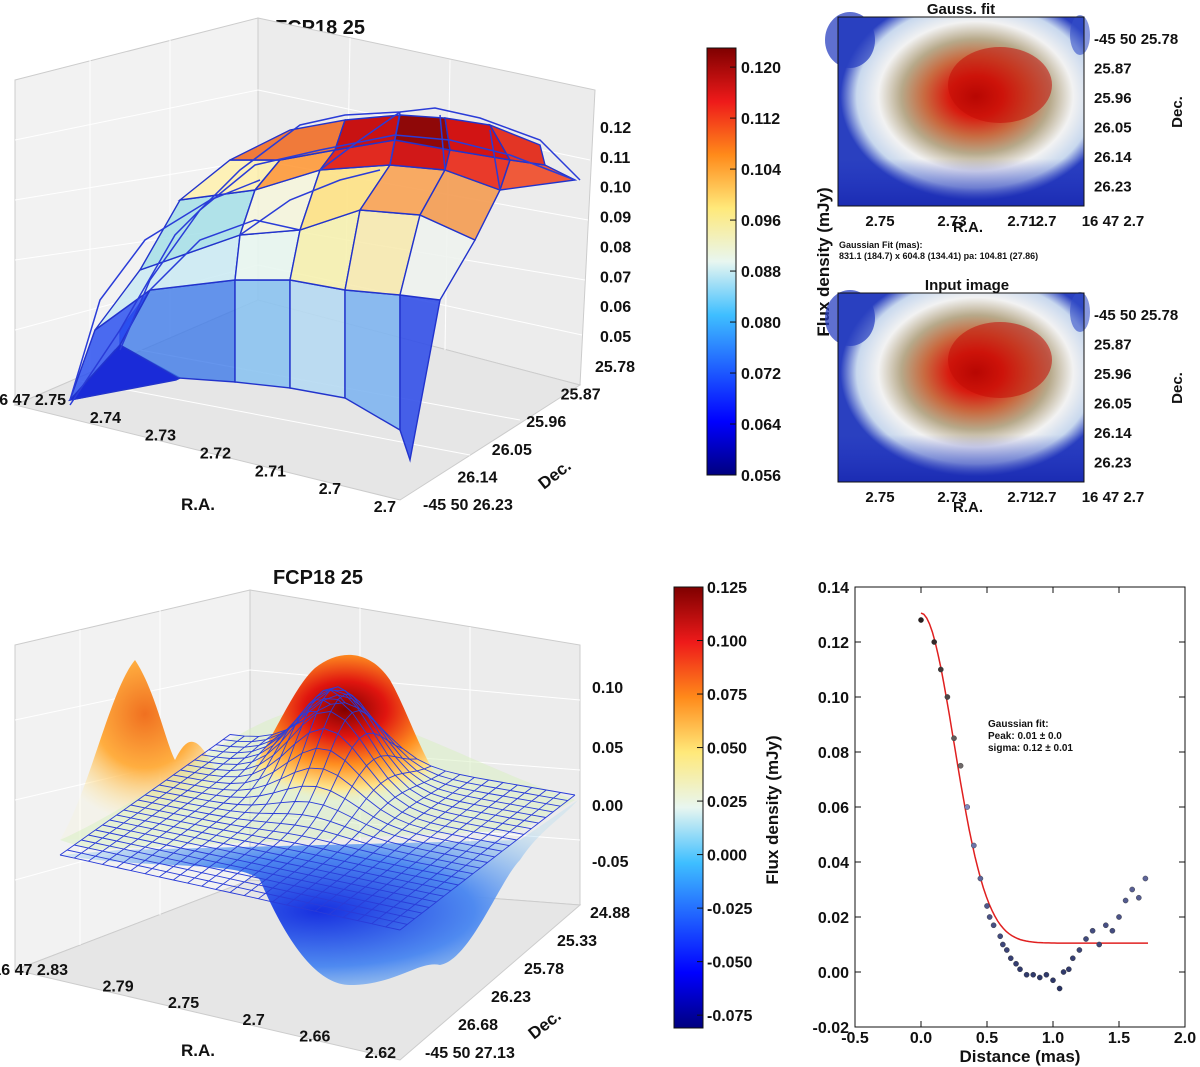 The height and width of the screenshot is (1067, 1200). What do you see at coordinates (610, 913) in the screenshot?
I see `surface-bottom-y-tick-label: 24.88` at bounding box center [610, 913].